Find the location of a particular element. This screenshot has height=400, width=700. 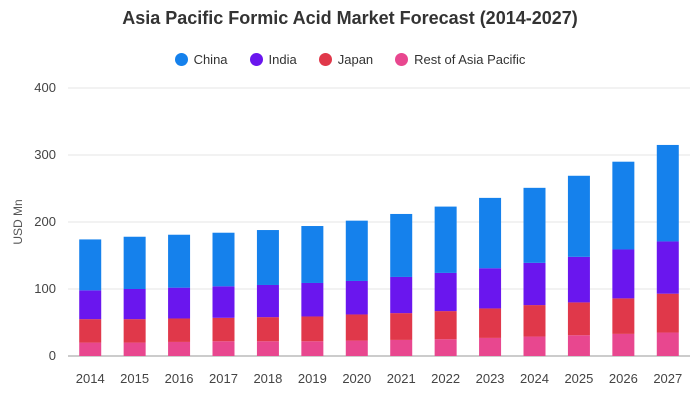

bar-india-2019 is located at coordinates (312, 299).